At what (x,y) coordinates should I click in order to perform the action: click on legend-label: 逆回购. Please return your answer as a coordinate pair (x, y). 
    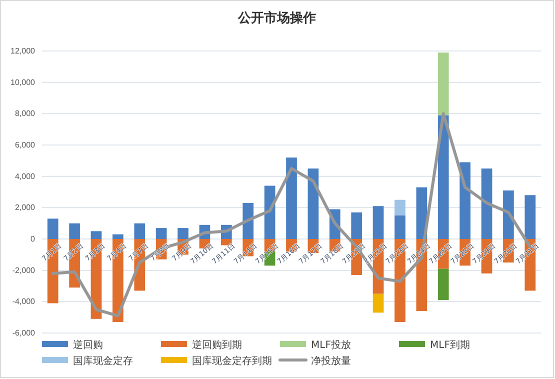
    Looking at the image, I should click on (88, 345).